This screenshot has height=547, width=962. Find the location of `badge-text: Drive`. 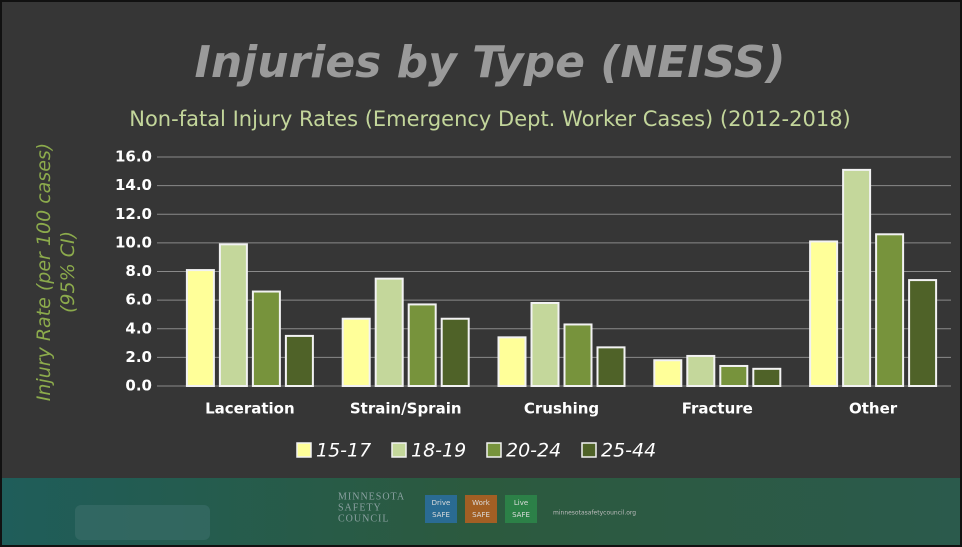

badge-text: Drive is located at coordinates (441, 503).